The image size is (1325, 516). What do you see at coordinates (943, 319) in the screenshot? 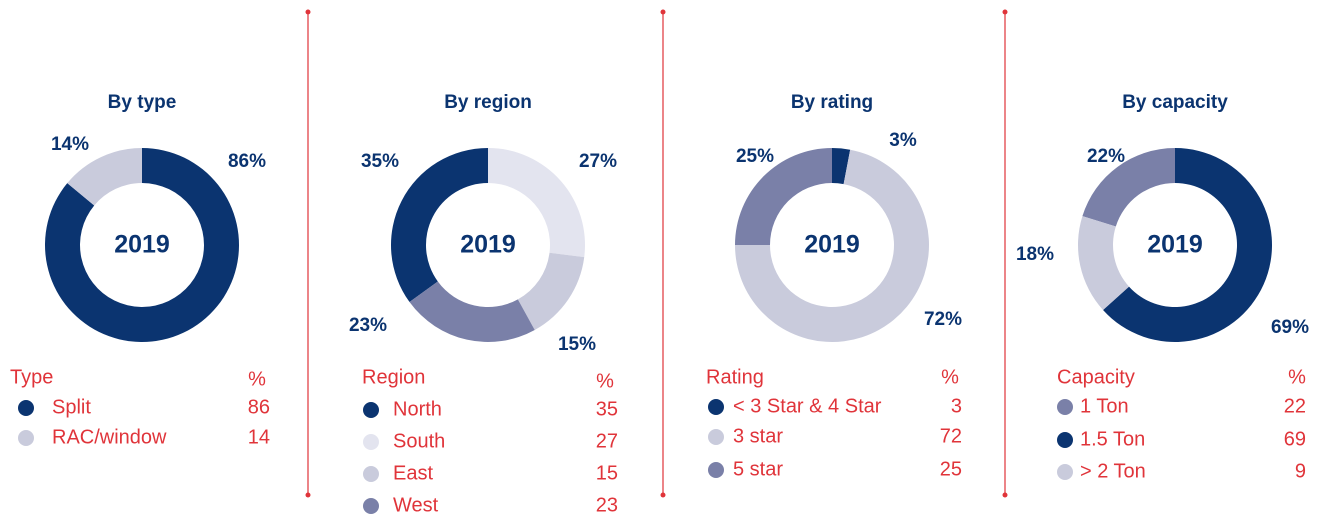
I see `data-label: 72%` at bounding box center [943, 319].